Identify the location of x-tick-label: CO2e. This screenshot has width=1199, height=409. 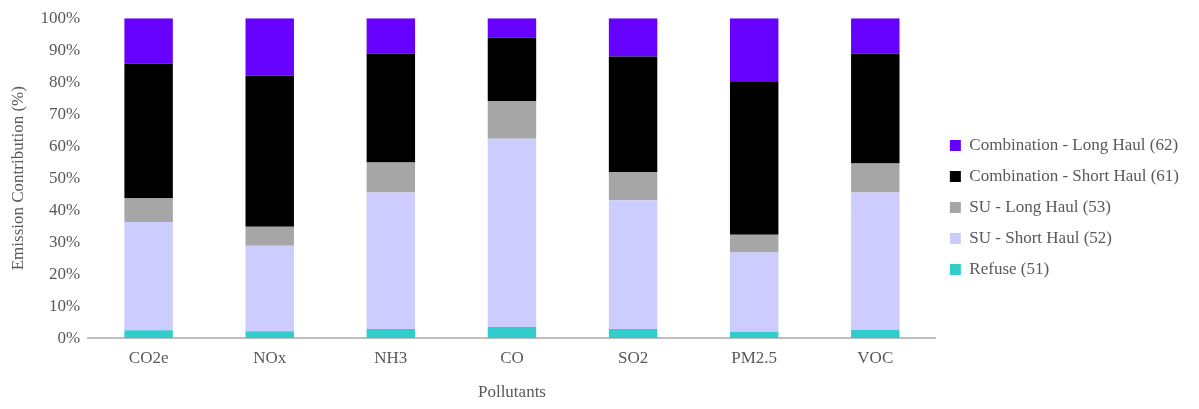
(148, 357).